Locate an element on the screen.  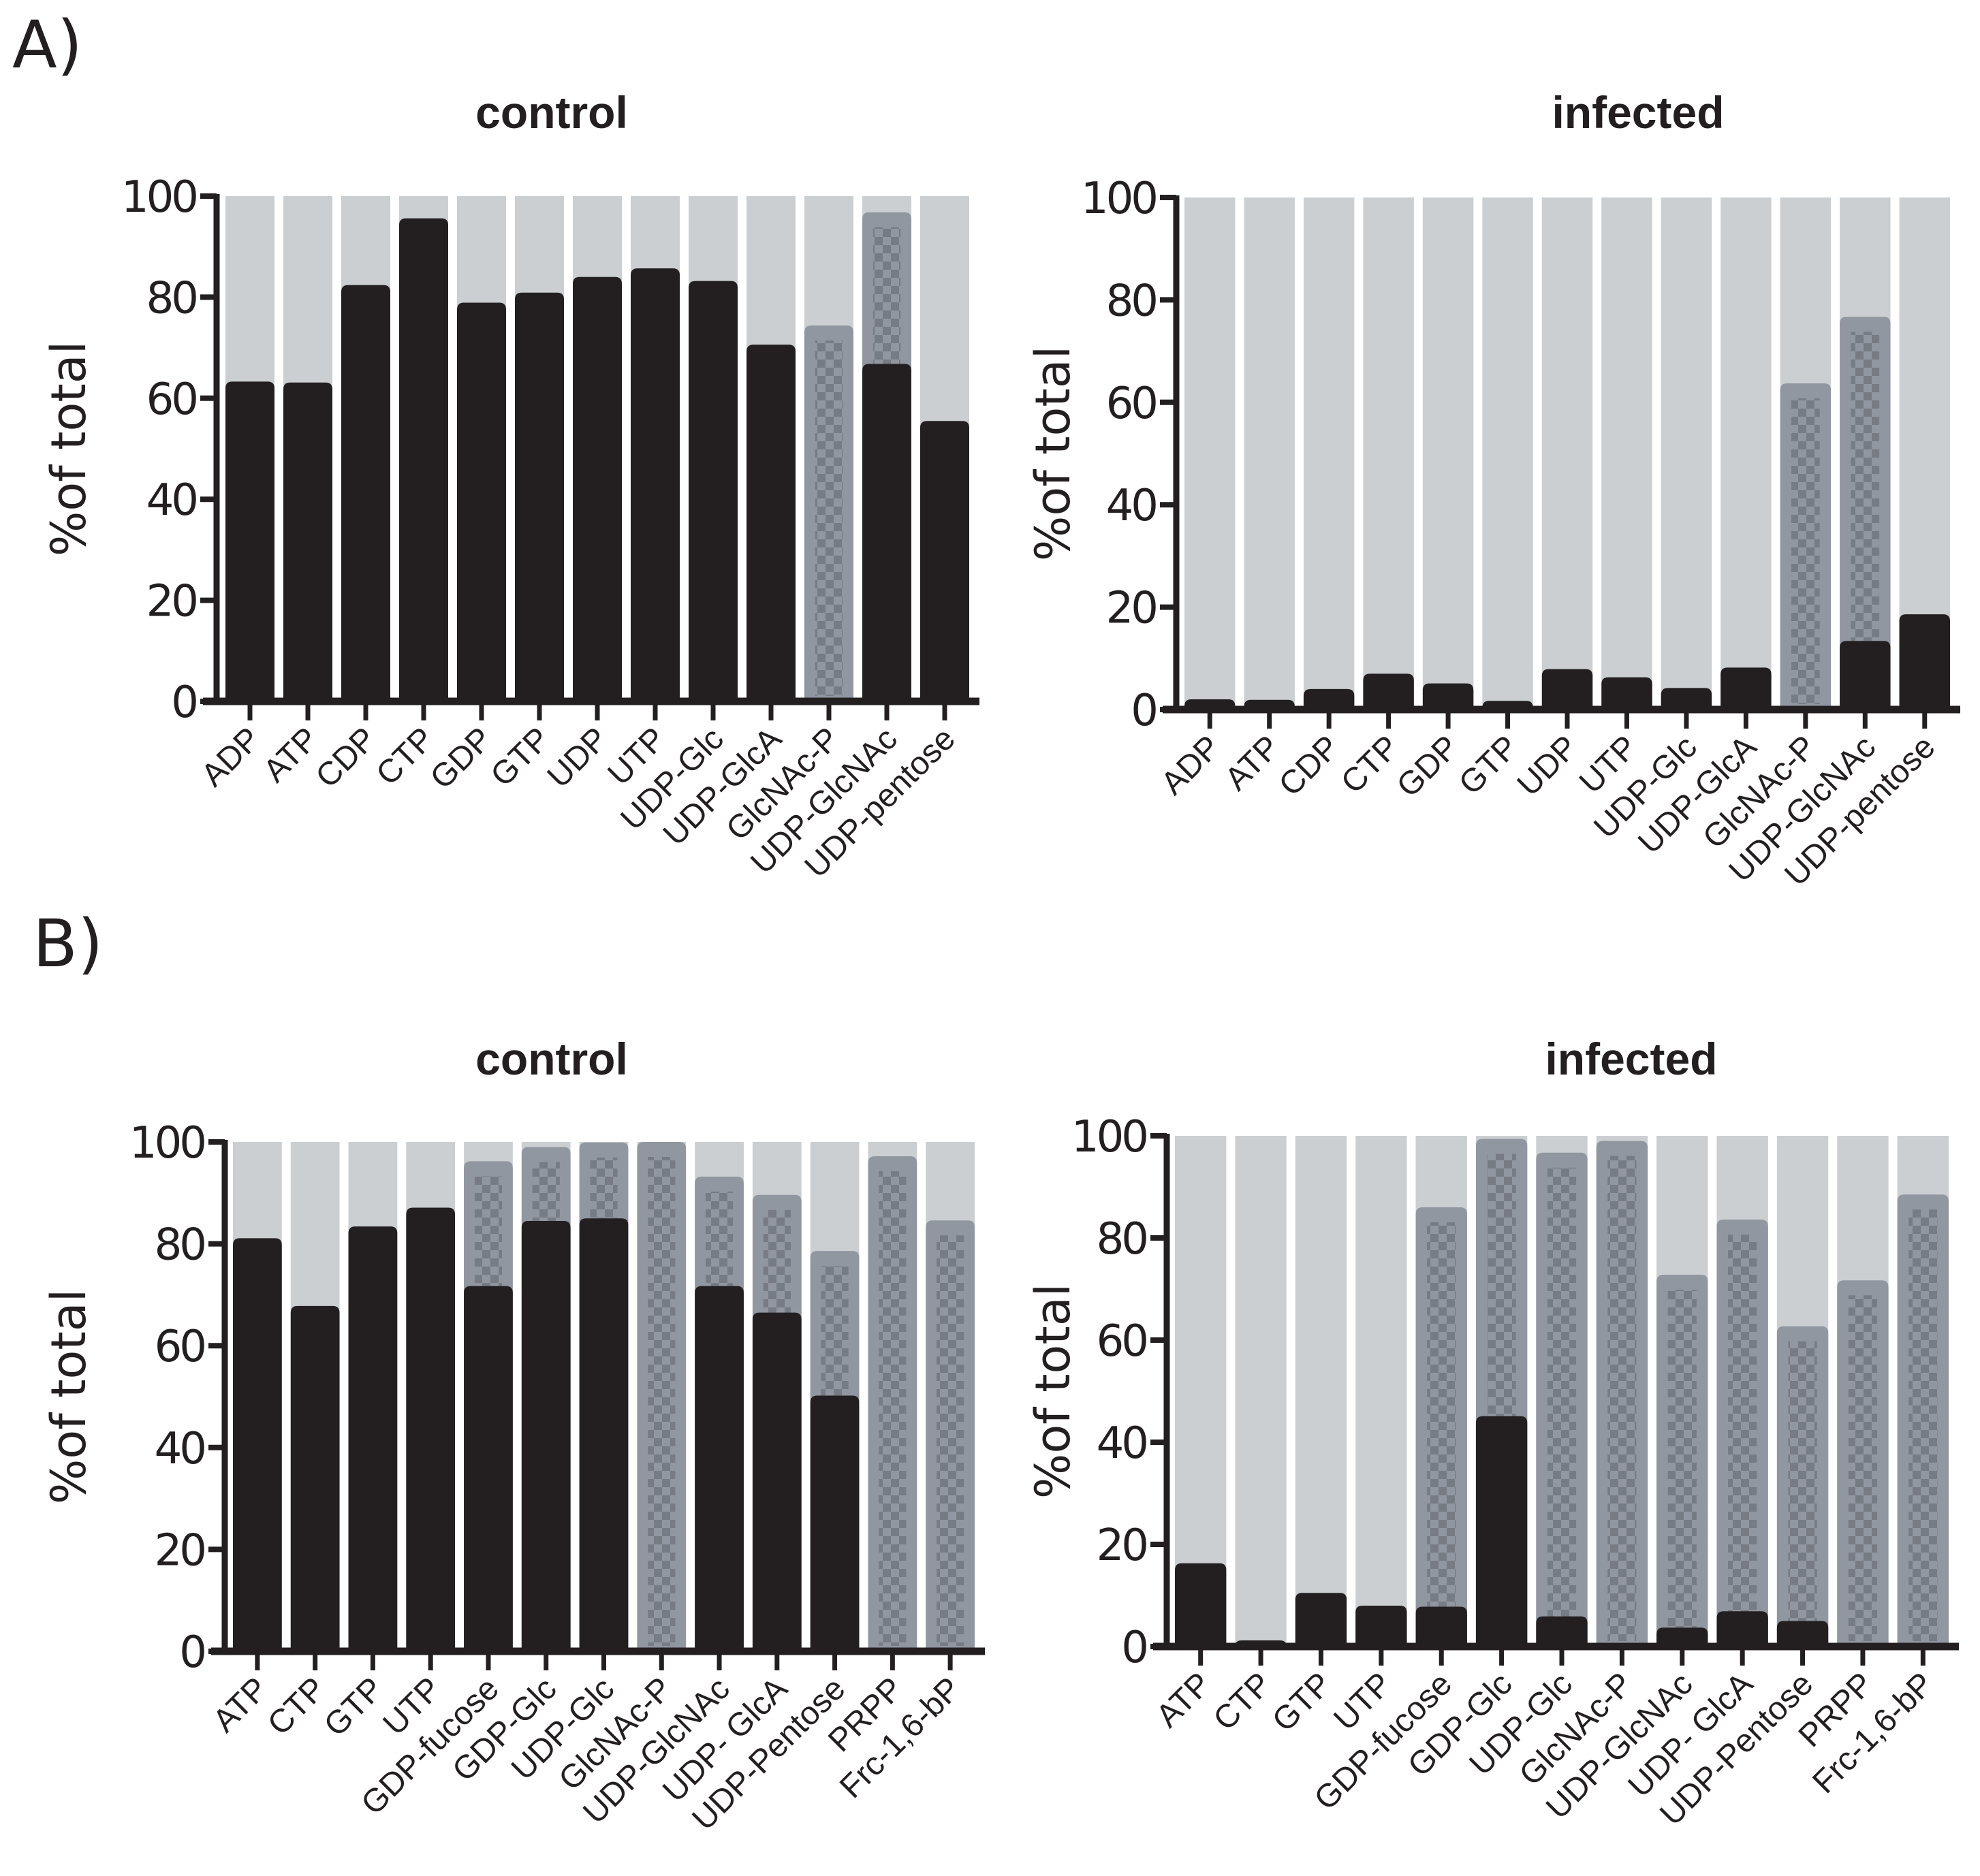
bar-group-frc-1-6-bp is located at coordinates (1923, 1392).